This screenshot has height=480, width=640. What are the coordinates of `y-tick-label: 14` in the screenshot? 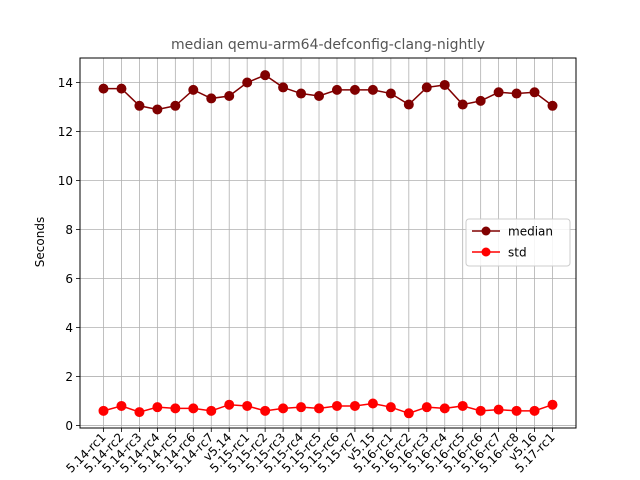 It's located at (65, 83).